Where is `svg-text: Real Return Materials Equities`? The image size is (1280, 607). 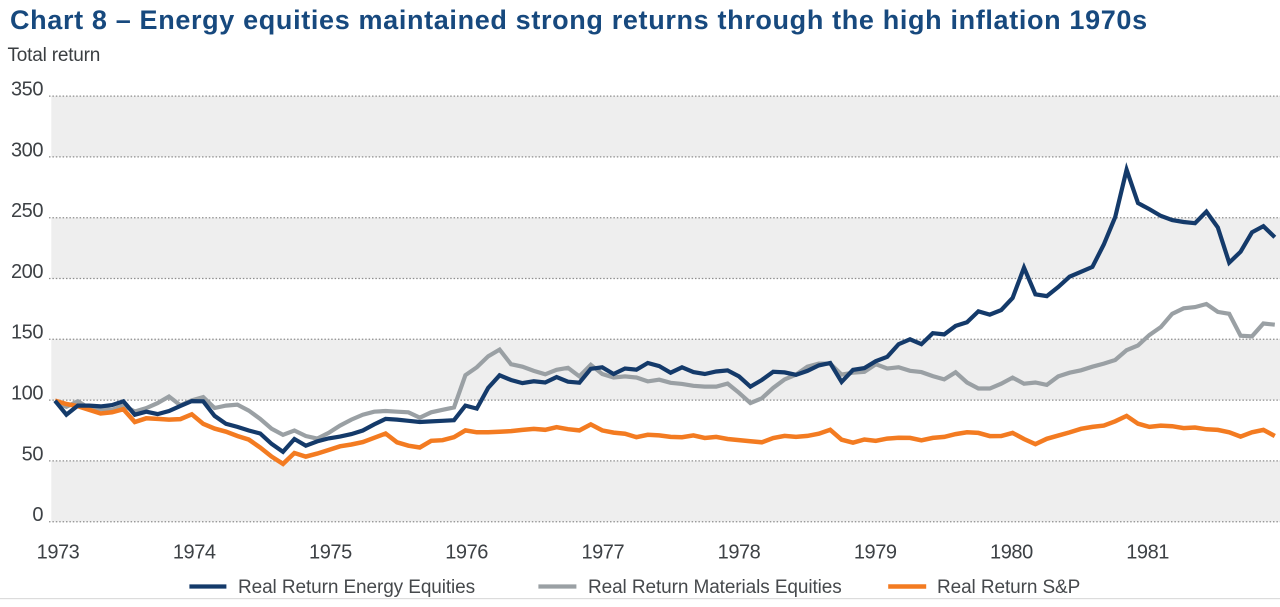 svg-text: Real Return Materials Equities is located at coordinates (715, 587).